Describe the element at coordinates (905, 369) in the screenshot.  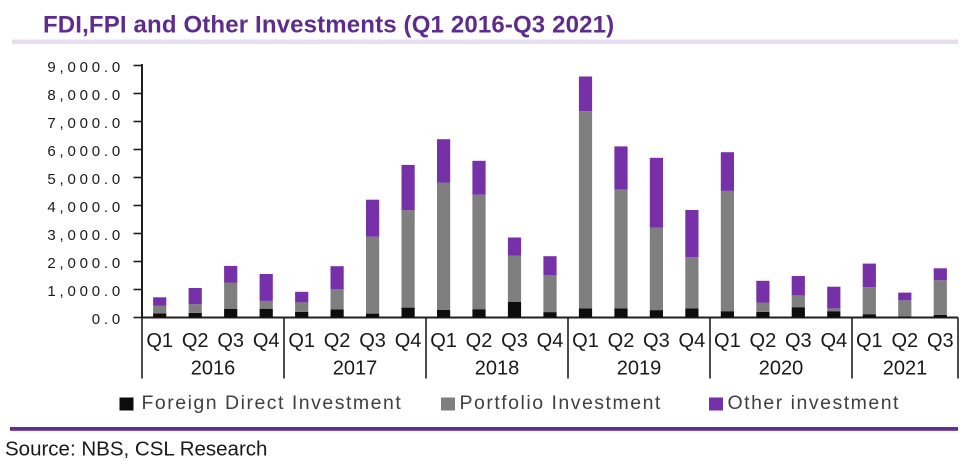
I see `svg-text: 2021` at that location.